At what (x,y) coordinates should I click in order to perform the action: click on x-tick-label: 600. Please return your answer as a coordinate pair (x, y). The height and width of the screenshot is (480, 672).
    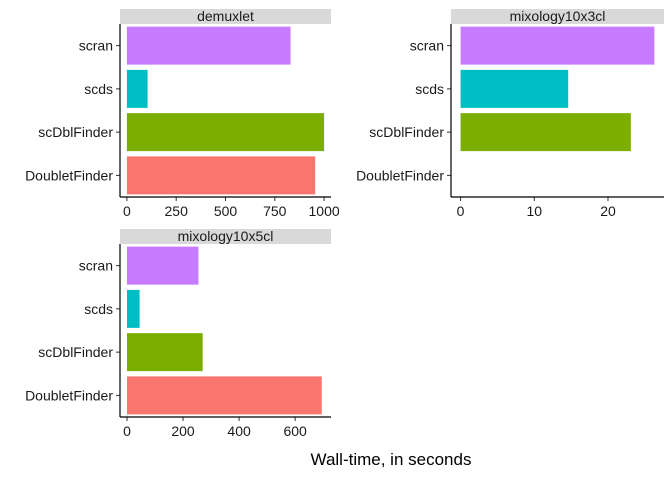
    Looking at the image, I should click on (295, 431).